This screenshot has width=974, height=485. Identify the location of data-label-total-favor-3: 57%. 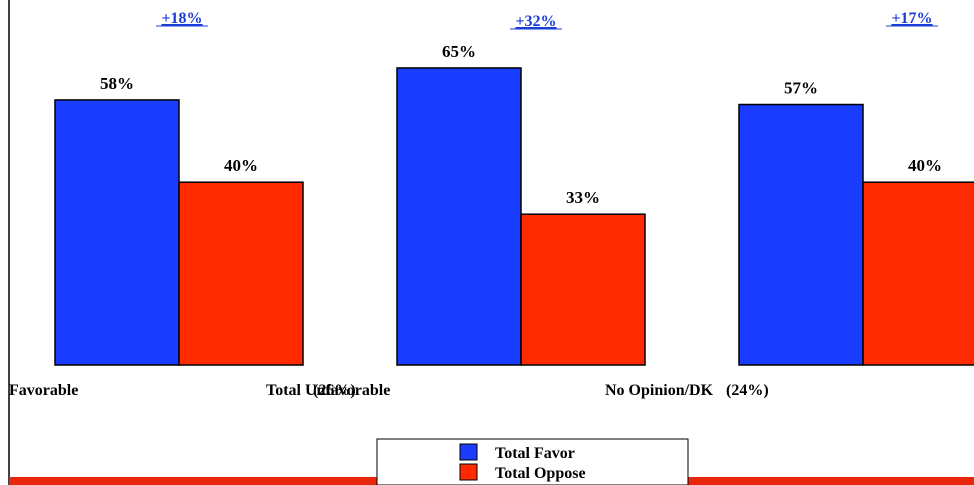
(801, 88).